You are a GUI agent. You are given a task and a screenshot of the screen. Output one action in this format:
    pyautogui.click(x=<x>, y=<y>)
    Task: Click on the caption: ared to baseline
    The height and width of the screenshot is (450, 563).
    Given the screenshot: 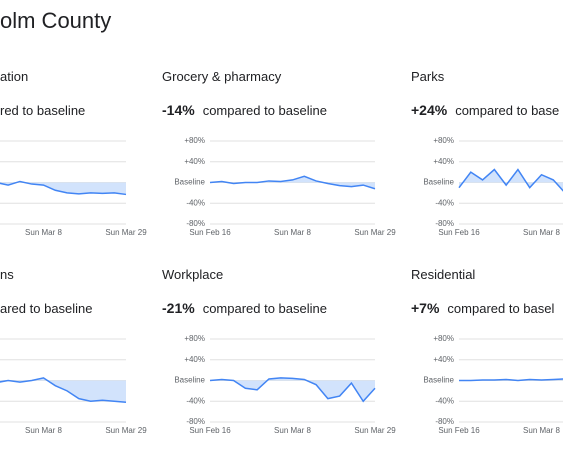 What is the action you would take?
    pyautogui.click(x=46, y=308)
    